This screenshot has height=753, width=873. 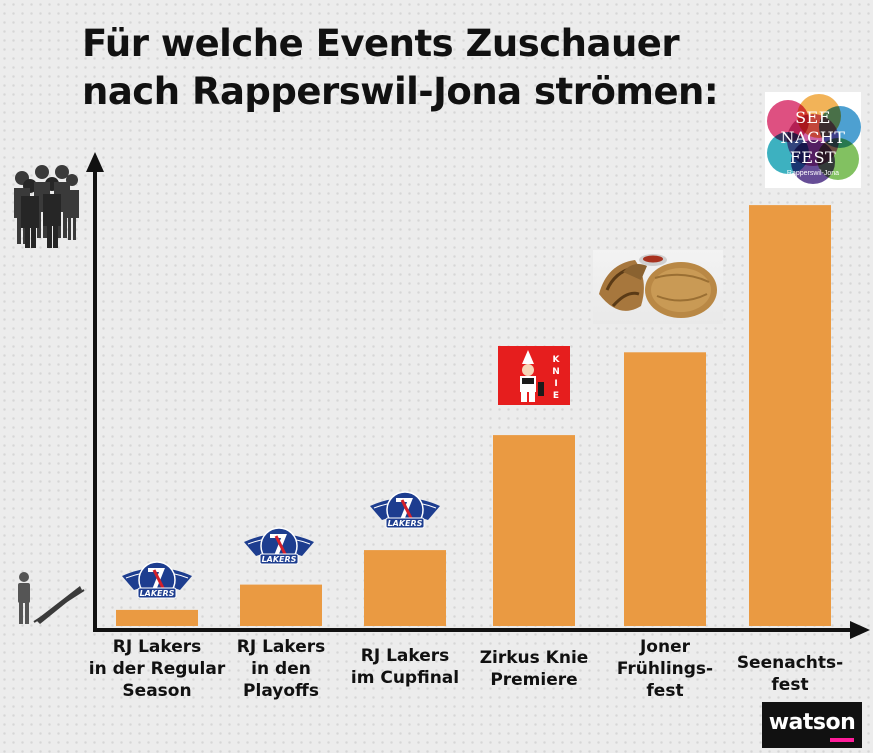 I want to click on x-tick-label-line: Joner, so click(x=665, y=647).